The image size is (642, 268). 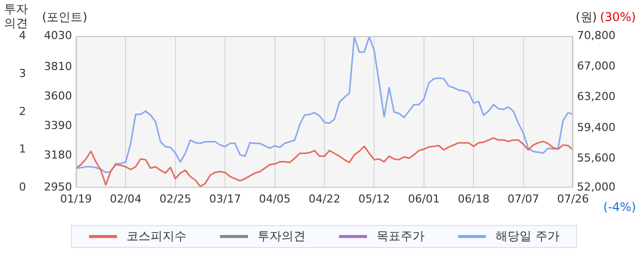 I want to click on y3-tick-label: 0, so click(x=22, y=187).